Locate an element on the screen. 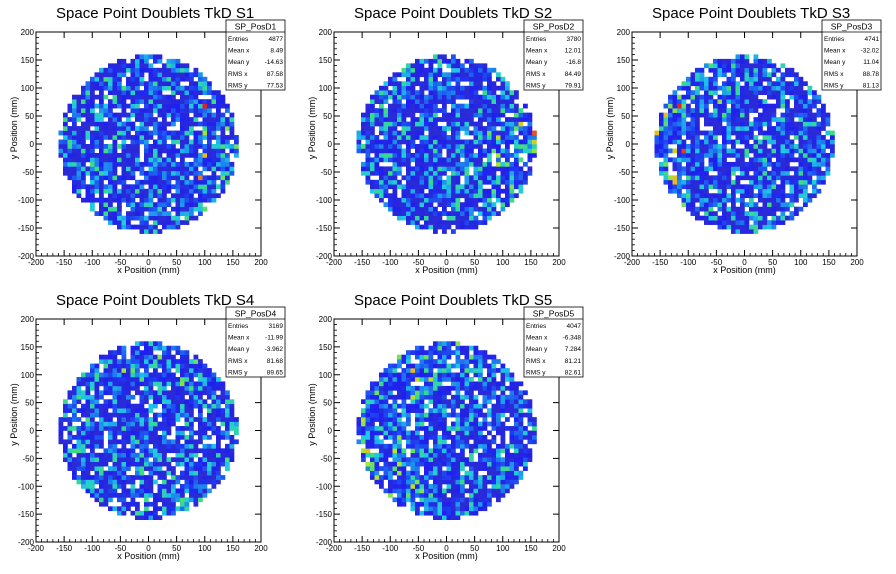  x-tick-label: -50 is located at coordinates (717, 262).